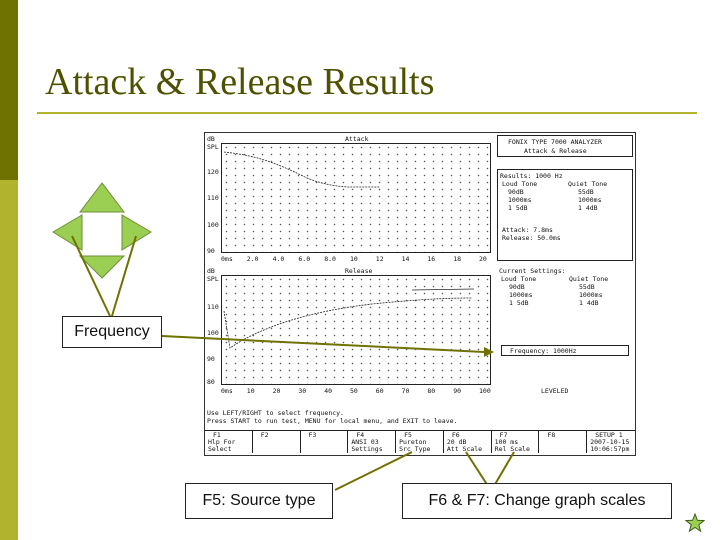 The image size is (720, 540). I want to click on results-release: Release: 50.0ms, so click(531, 238).